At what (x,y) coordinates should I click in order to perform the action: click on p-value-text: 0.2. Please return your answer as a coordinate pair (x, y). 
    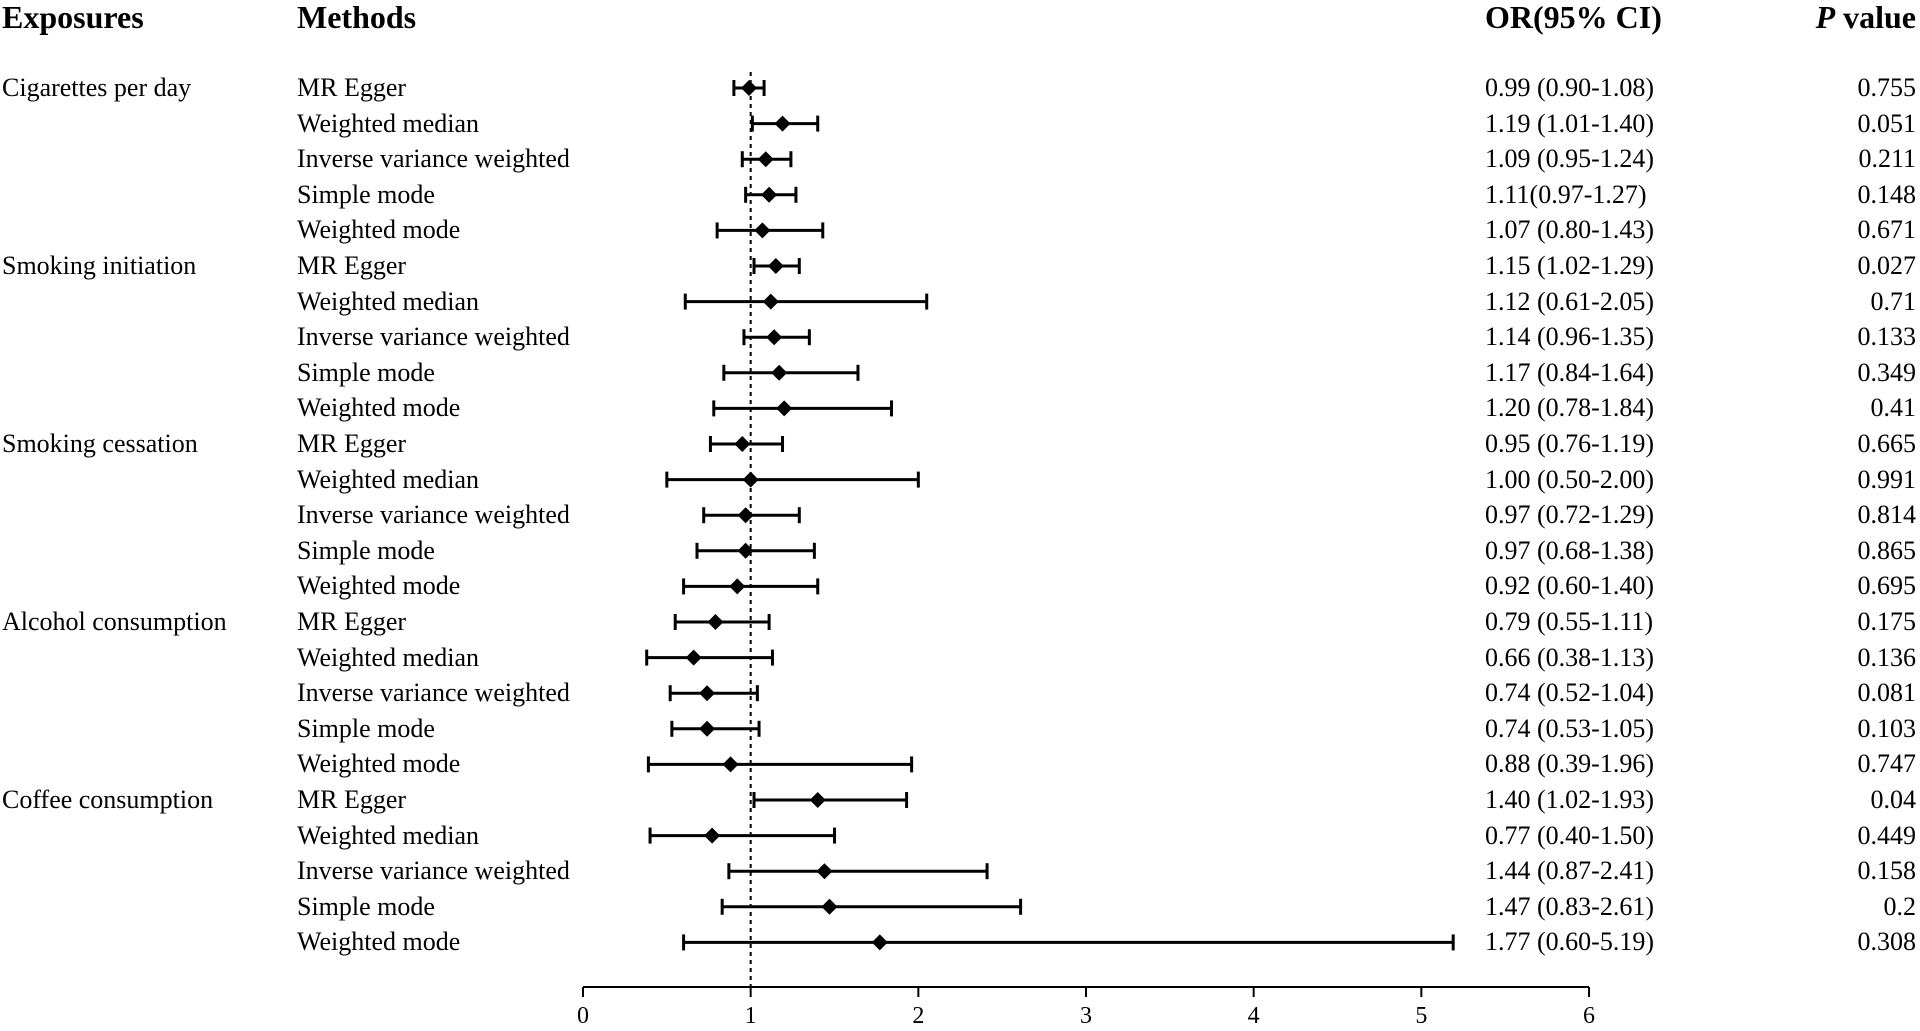
    Looking at the image, I should click on (1900, 906).